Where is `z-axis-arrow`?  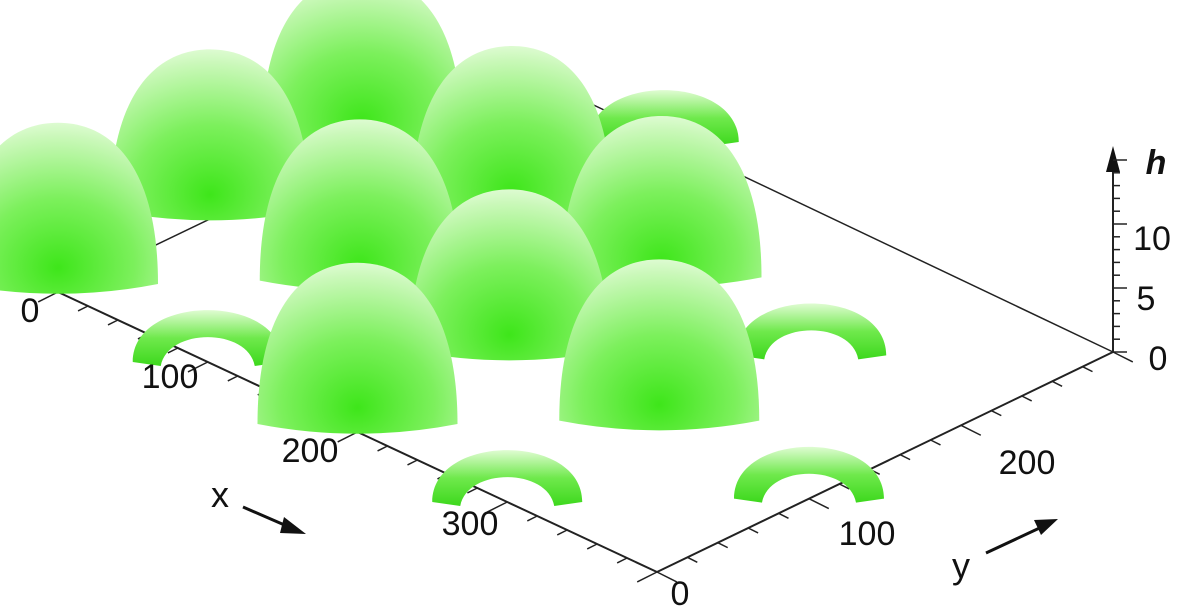
z-axis-arrow is located at coordinates (1113, 159).